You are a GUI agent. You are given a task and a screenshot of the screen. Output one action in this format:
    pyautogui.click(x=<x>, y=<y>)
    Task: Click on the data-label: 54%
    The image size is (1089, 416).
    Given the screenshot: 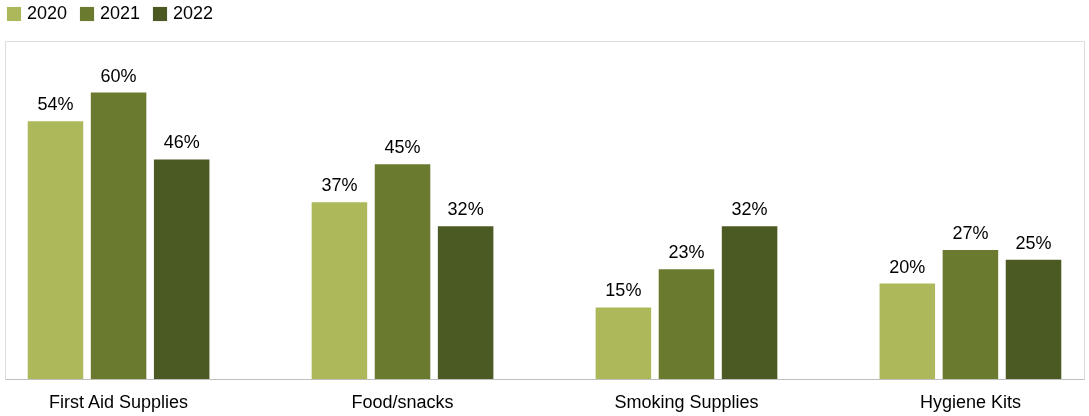 What is the action you would take?
    pyautogui.click(x=55, y=104)
    